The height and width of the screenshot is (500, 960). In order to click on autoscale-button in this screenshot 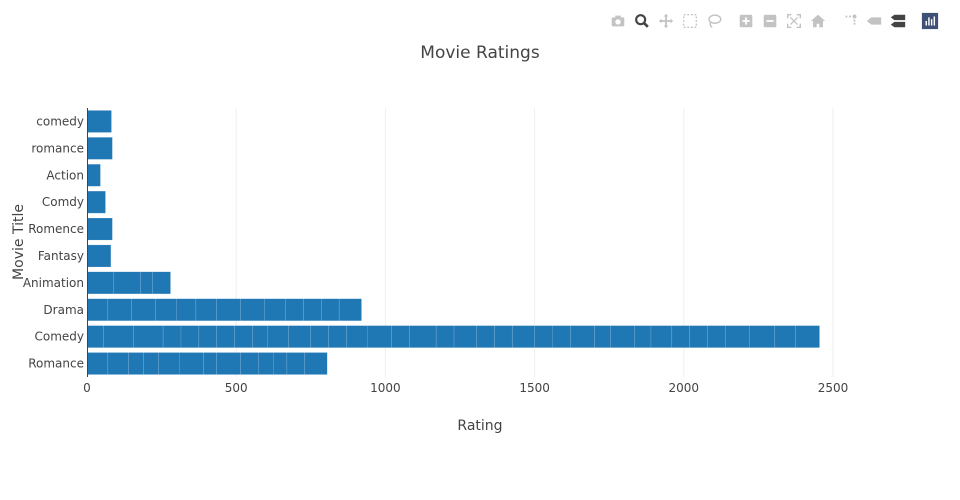, I will do `click(794, 21)`.